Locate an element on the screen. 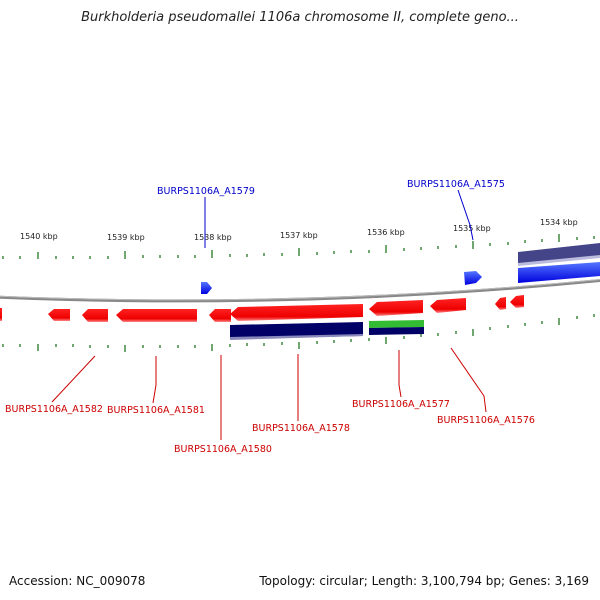  gene-a1581-feature is located at coordinates (156, 315).